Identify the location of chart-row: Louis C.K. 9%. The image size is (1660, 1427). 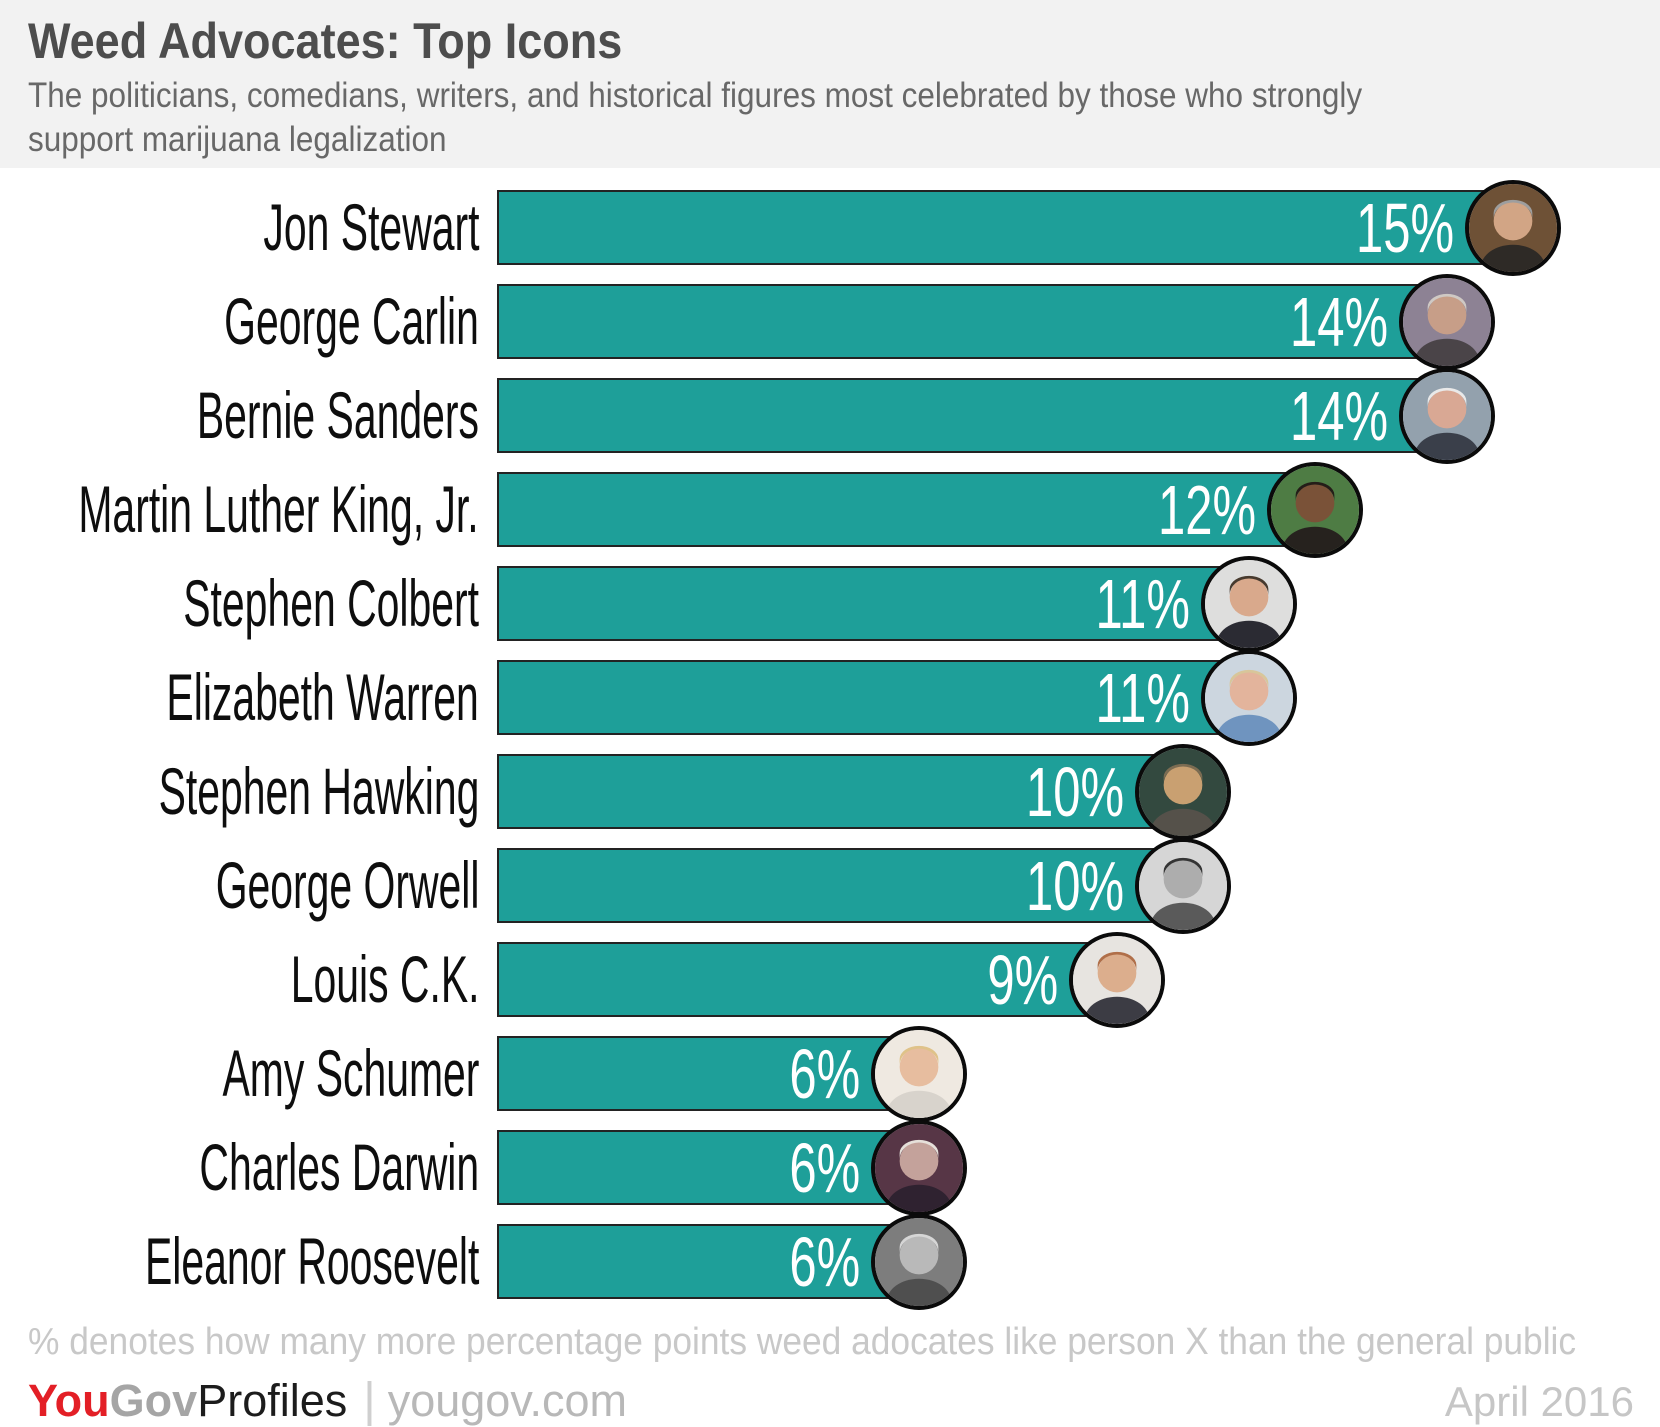
(830, 980).